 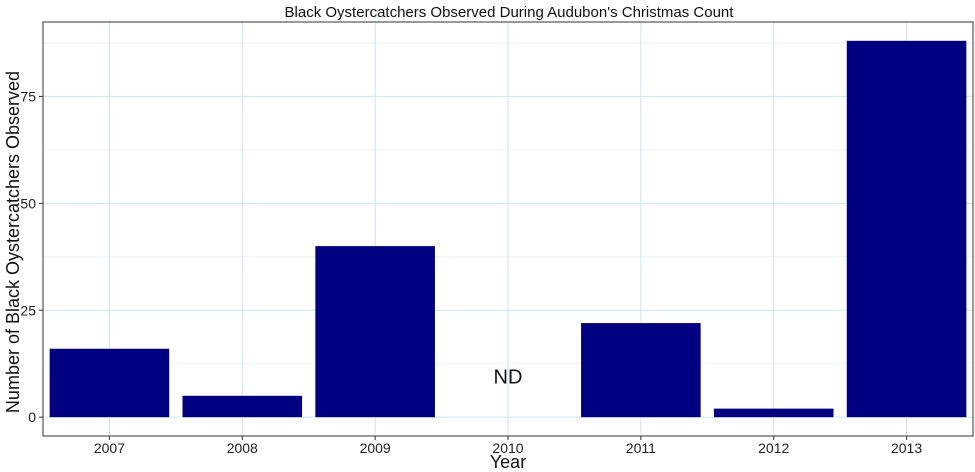 I want to click on bar-2011, so click(x=641, y=370).